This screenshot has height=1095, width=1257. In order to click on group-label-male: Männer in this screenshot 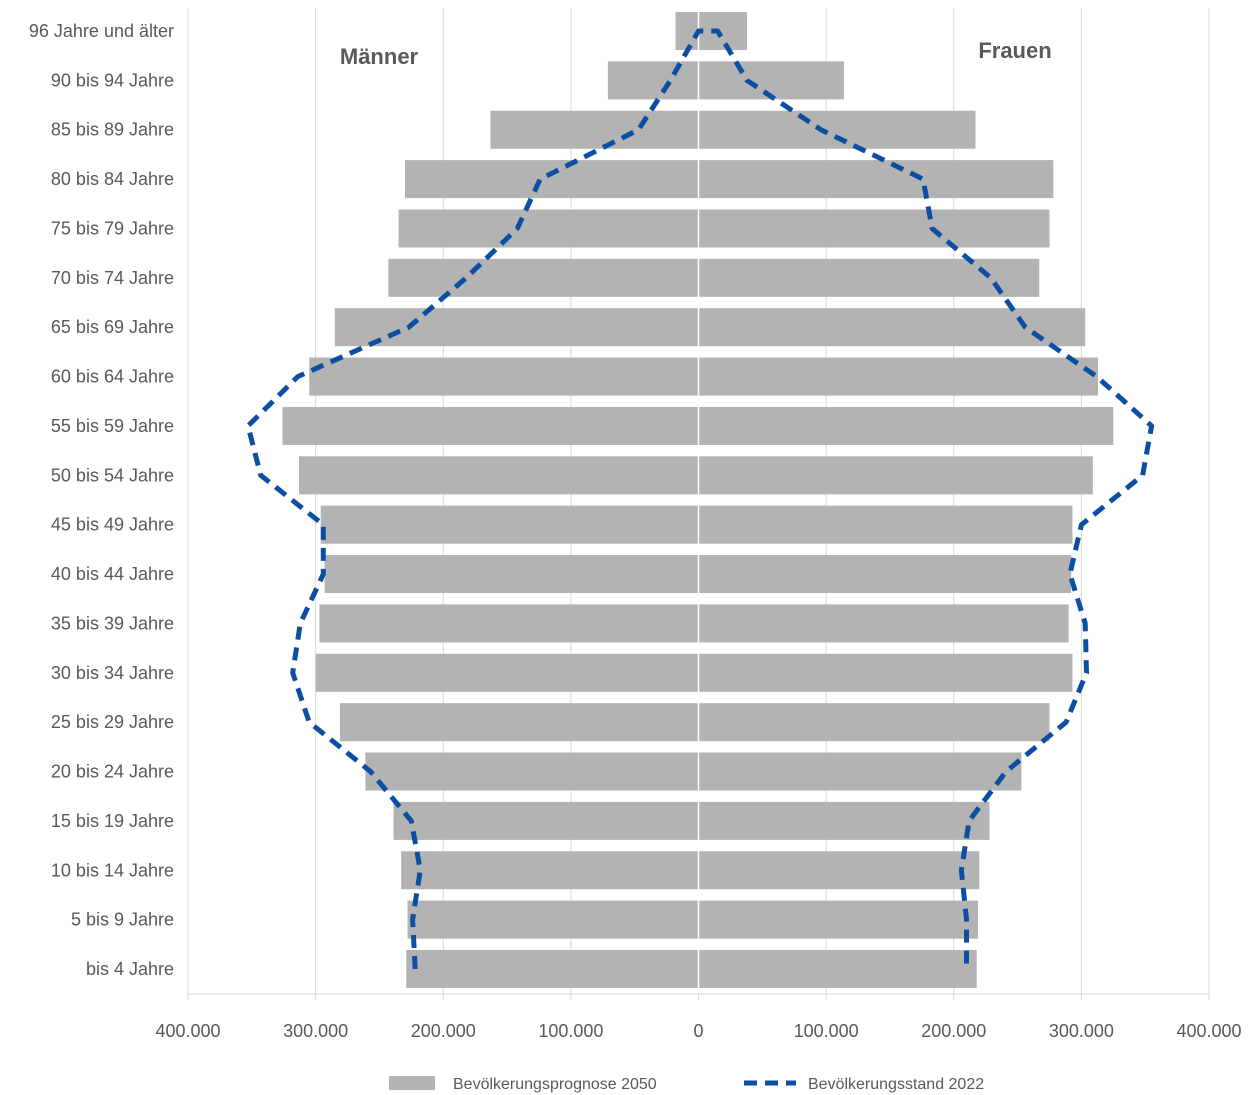, I will do `click(379, 56)`.